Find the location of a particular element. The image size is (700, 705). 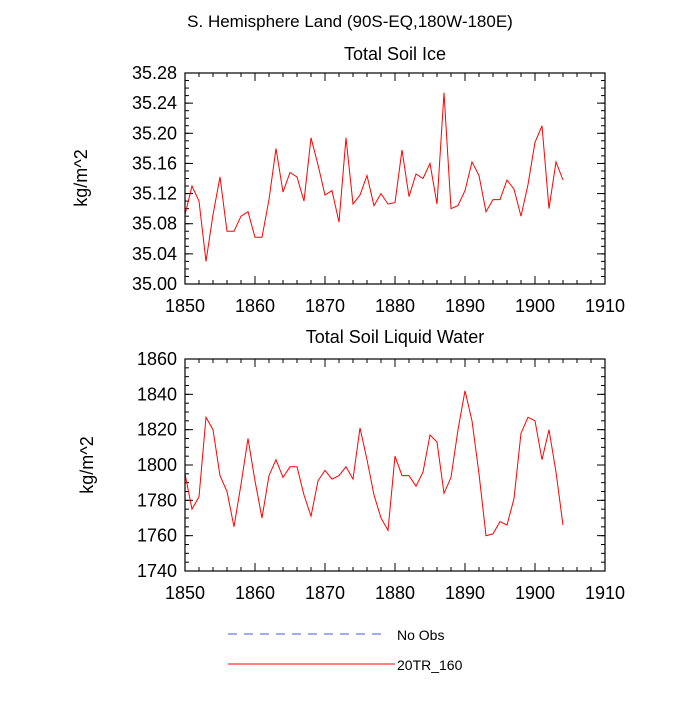

page-title: S. Hemisphere Land (90S-EQ,180W-180E) is located at coordinates (350, 21).